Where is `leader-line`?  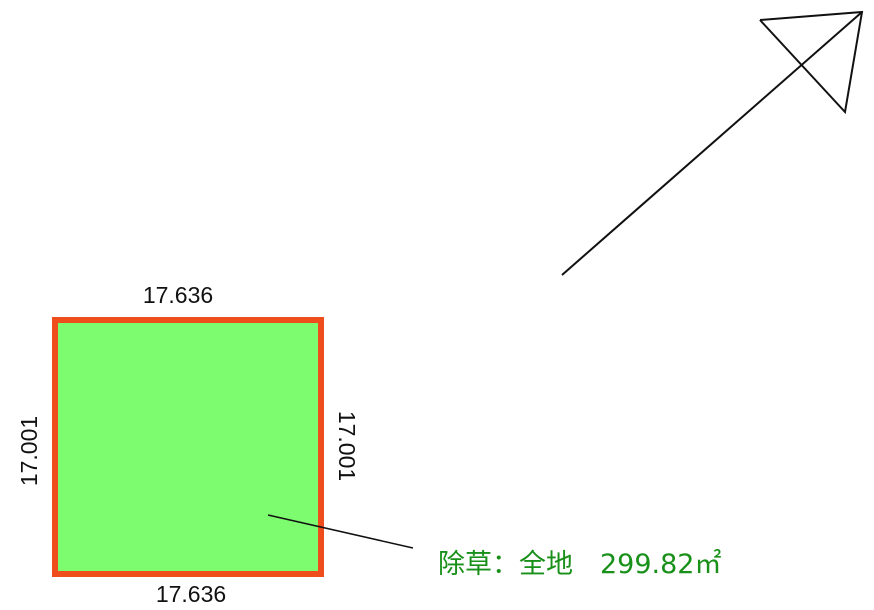
leader-line is located at coordinates (340, 531).